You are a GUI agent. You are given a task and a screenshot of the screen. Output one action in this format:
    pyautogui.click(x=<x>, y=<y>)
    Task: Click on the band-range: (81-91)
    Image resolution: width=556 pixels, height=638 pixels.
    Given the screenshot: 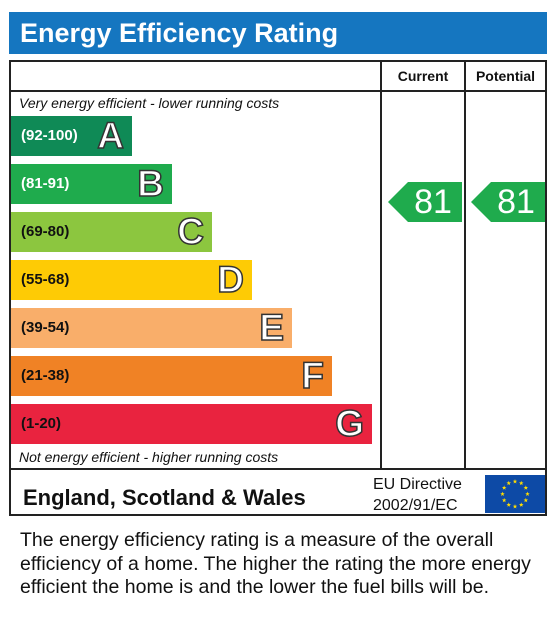 What is the action you would take?
    pyautogui.click(x=45, y=183)
    